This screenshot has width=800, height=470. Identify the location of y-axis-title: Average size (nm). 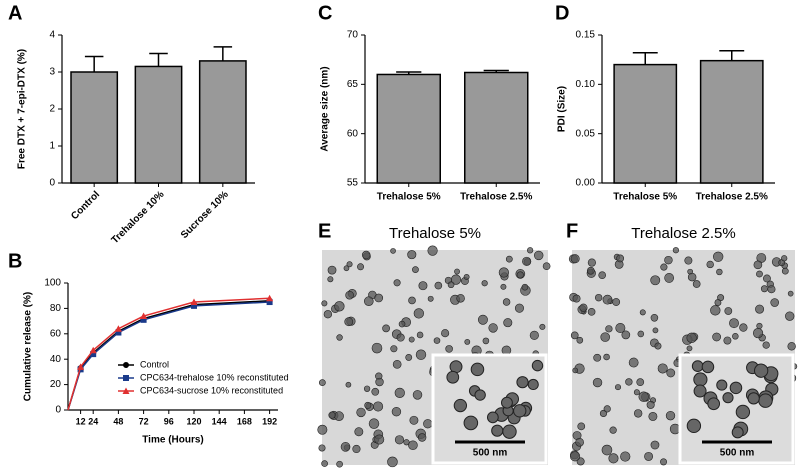
(325, 108).